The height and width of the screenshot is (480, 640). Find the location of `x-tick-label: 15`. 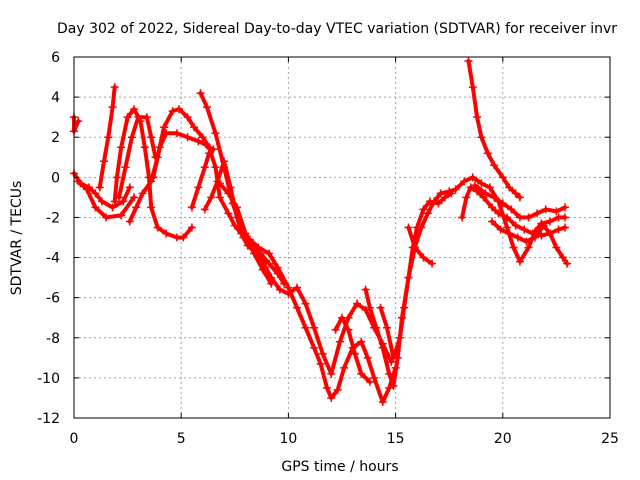

x-tick-label: 15 is located at coordinates (396, 439).